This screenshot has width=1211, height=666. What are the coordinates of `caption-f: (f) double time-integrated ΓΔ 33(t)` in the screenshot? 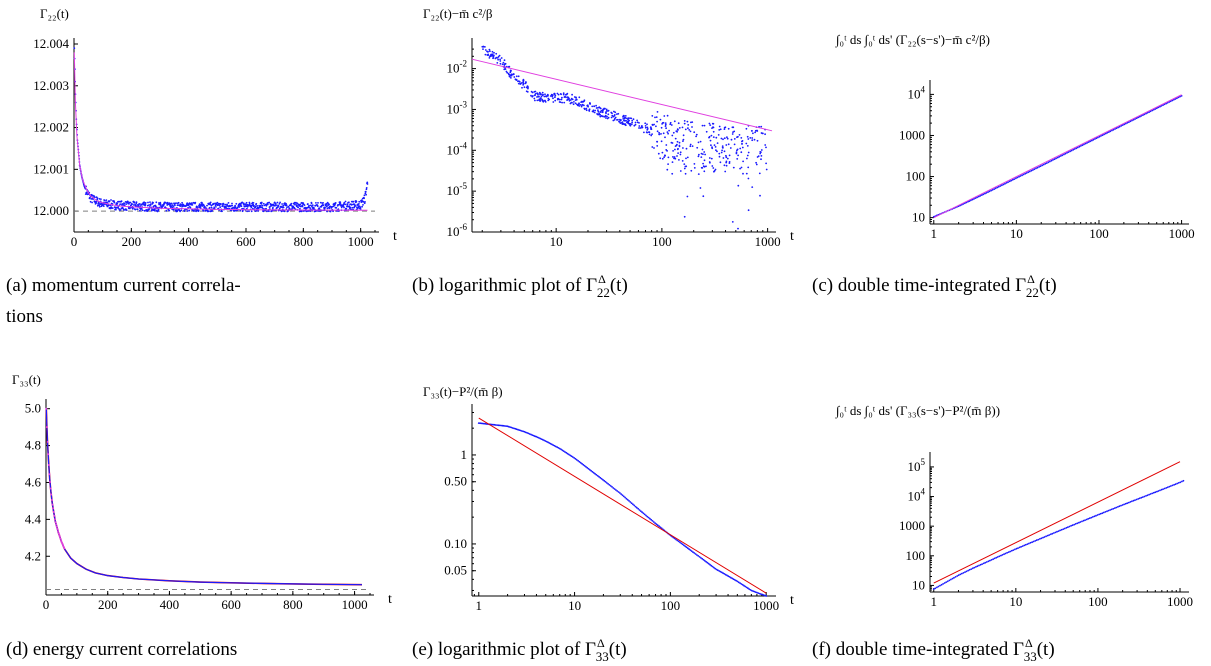 It's located at (933, 650).